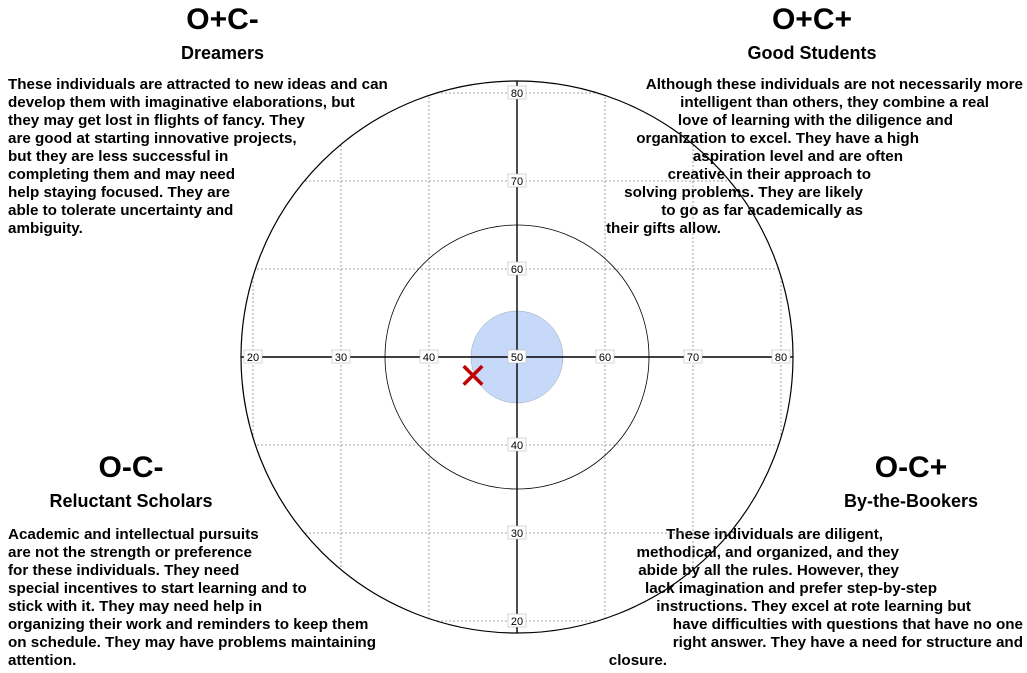  Describe the element at coordinates (768, 570) in the screenshot. I see `description-line: abide by all the rules. However, they` at that location.